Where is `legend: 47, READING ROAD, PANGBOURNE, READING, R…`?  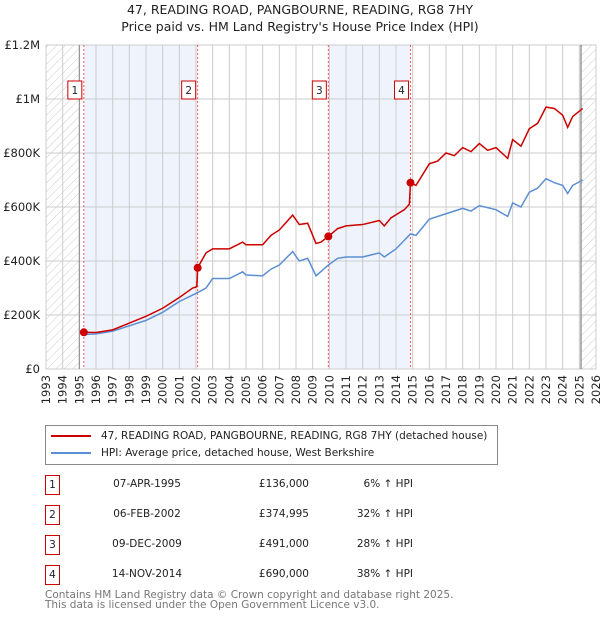 legend: 47, READING ROAD, PANGBOURNE, READING, R… is located at coordinates (271, 445).